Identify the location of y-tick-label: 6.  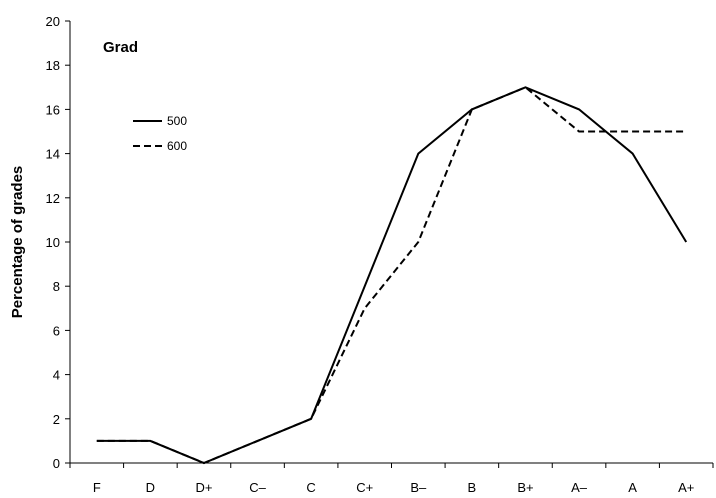
(56, 330).